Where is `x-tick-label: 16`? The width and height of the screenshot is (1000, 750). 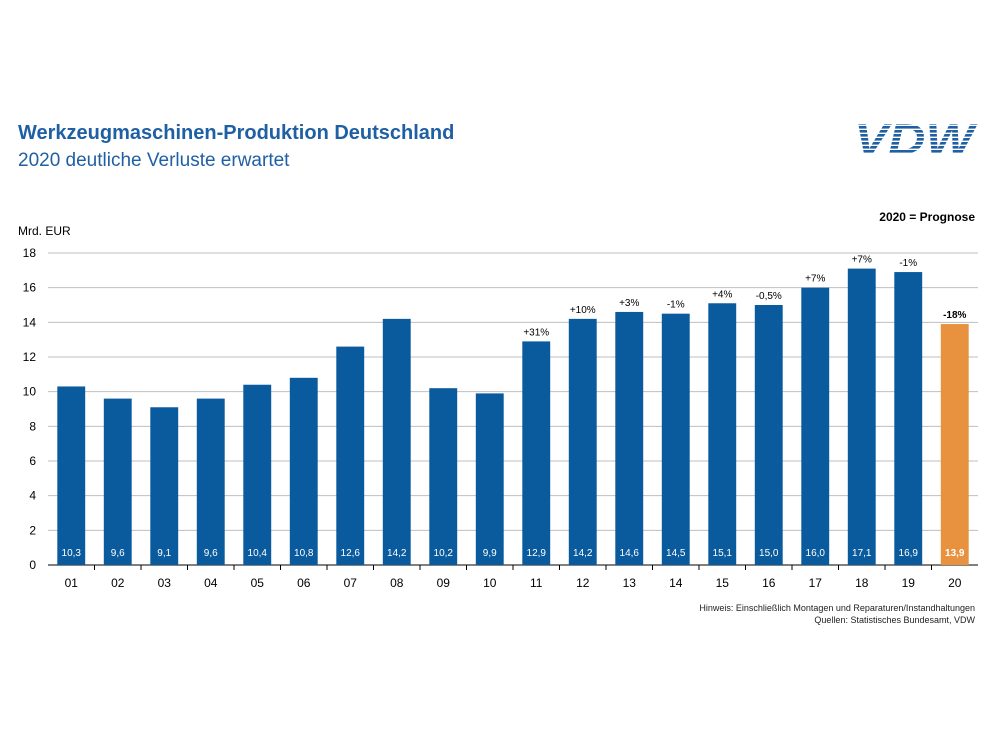 x-tick-label: 16 is located at coordinates (769, 583).